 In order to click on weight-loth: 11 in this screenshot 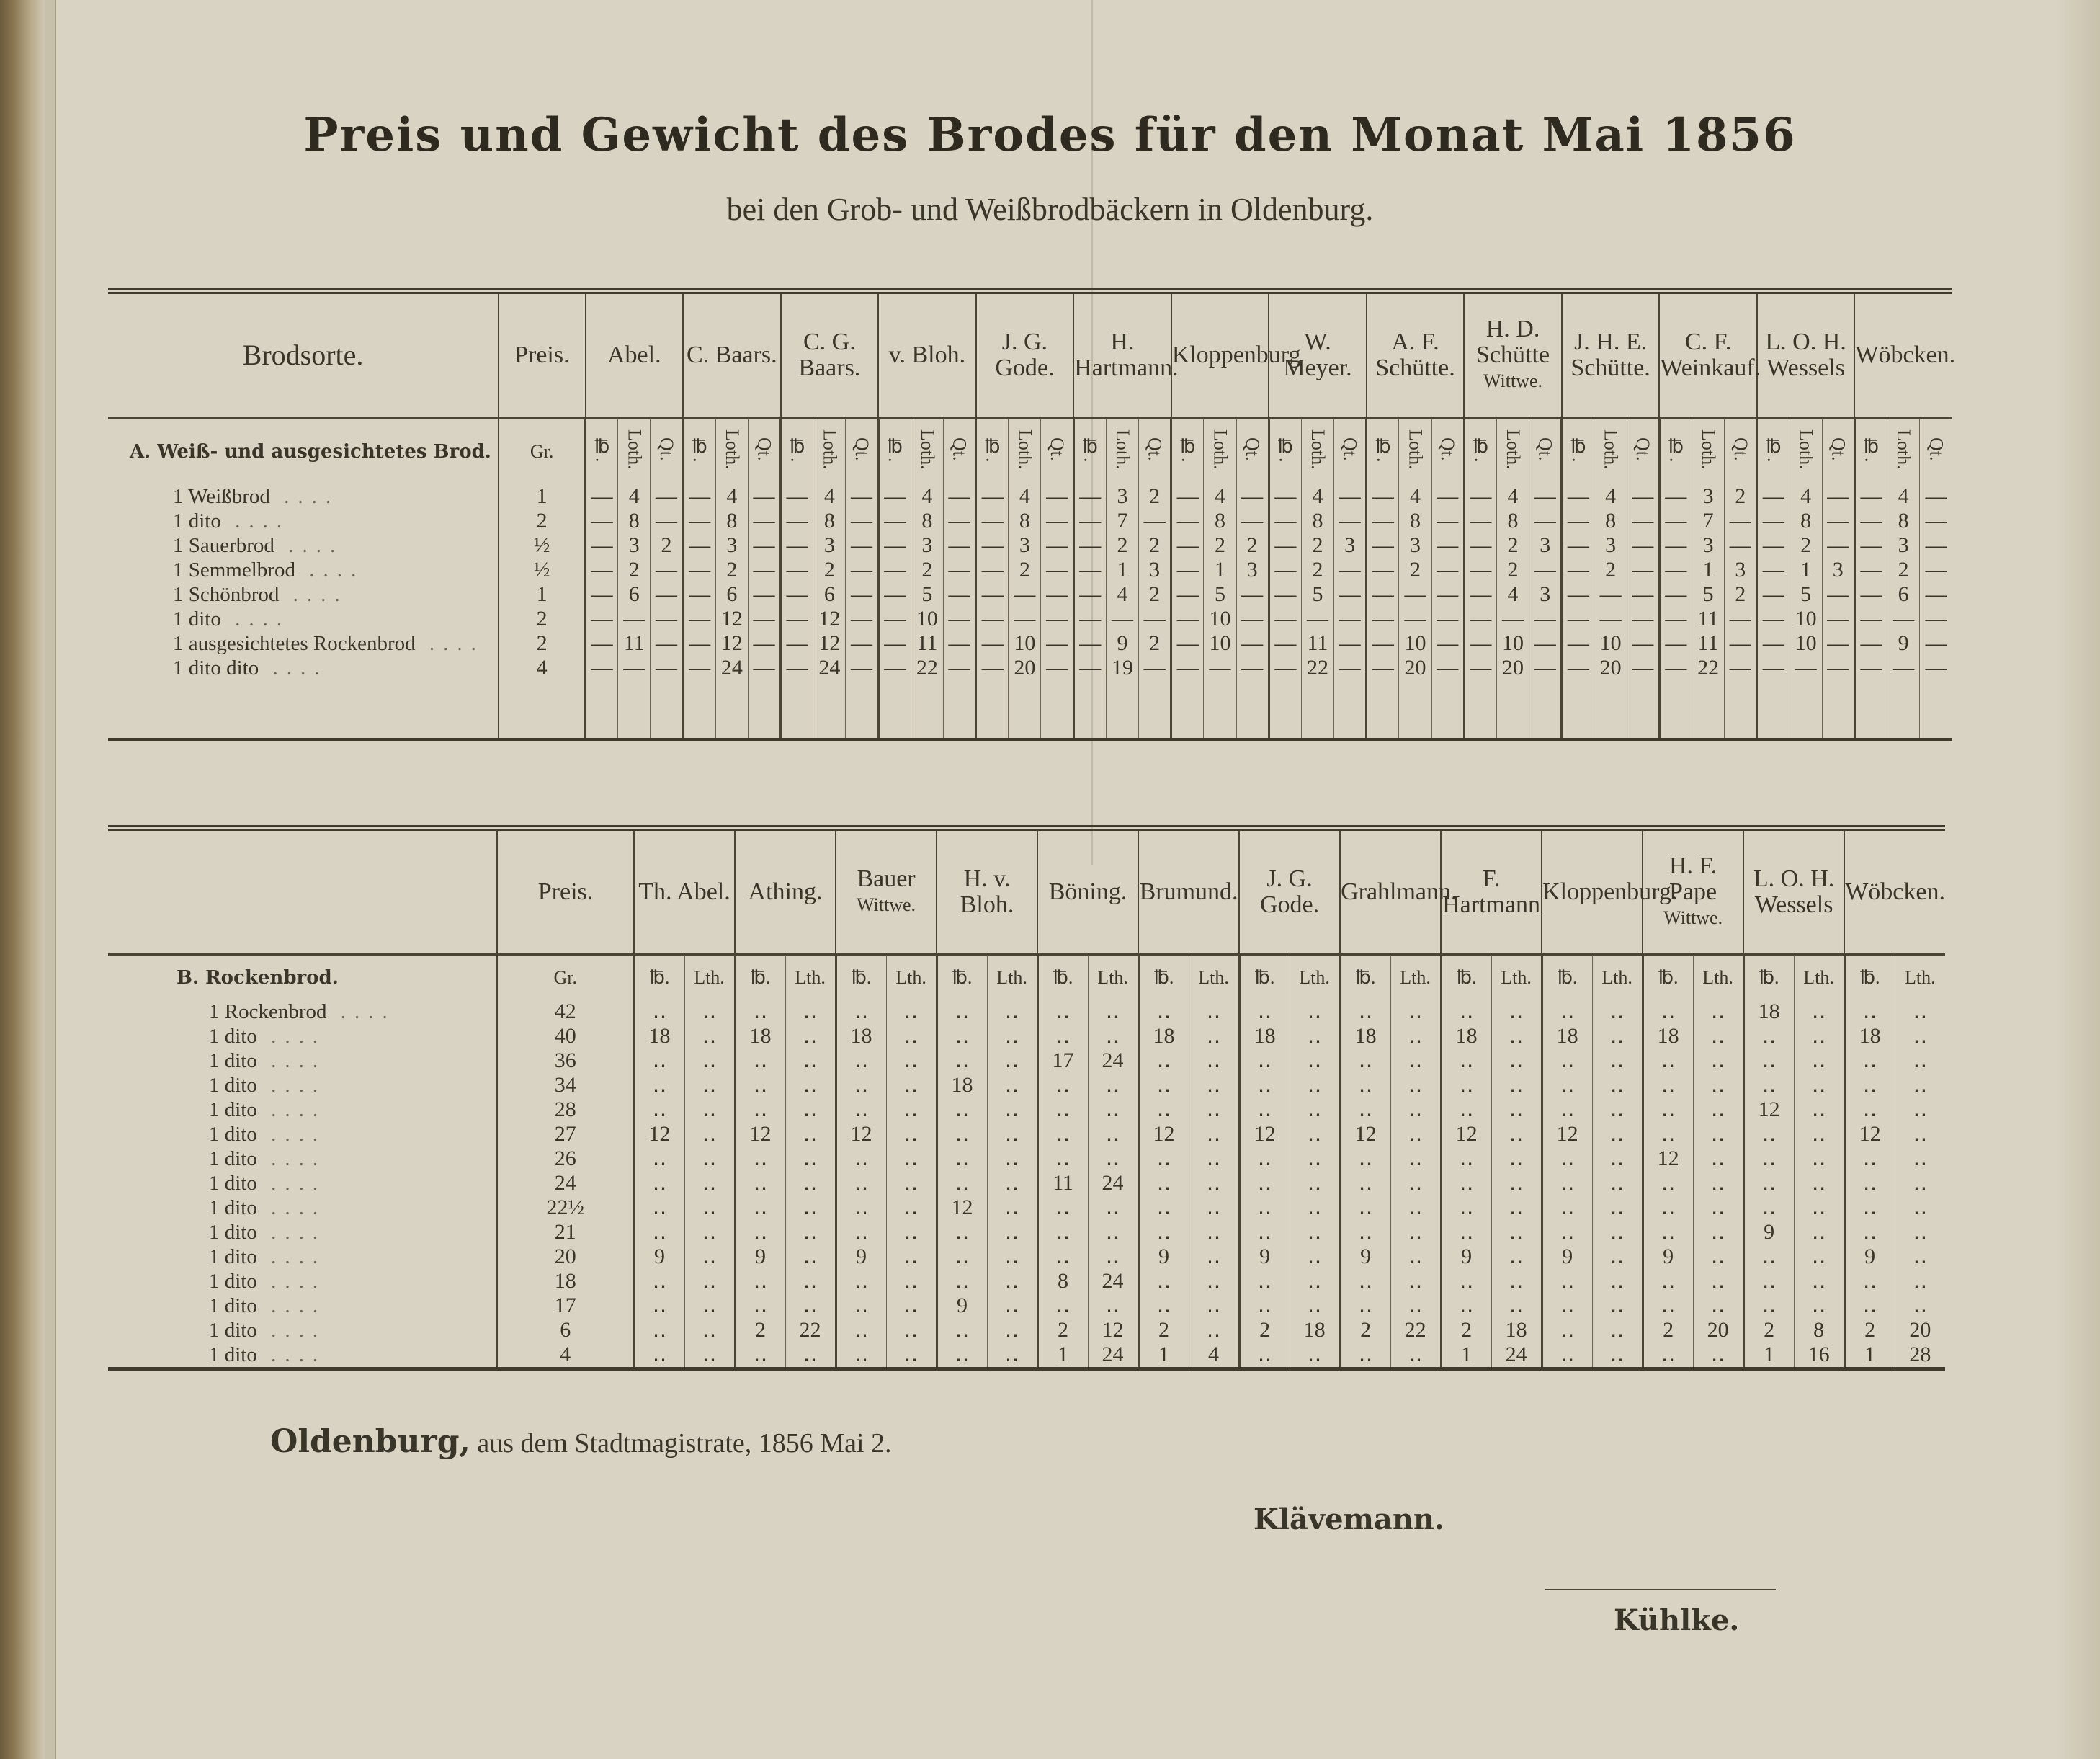, I will do `click(1317, 643)`.